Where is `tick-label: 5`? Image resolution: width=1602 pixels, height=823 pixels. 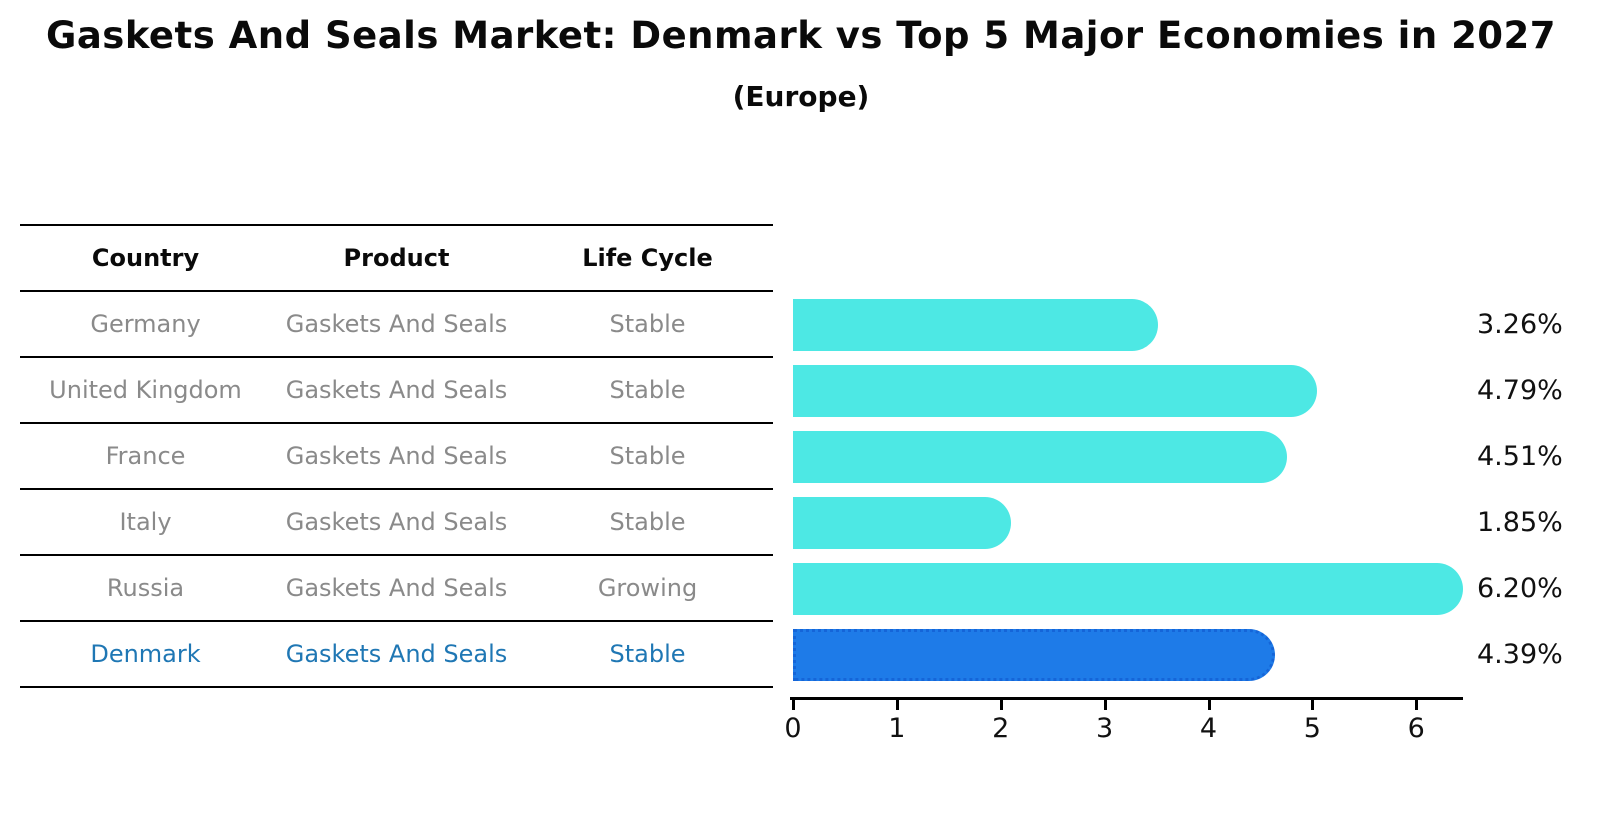 tick-label: 5 is located at coordinates (1312, 728).